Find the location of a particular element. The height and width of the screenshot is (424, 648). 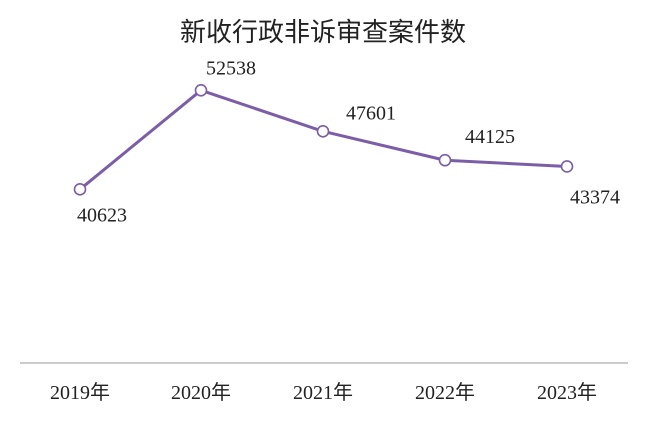

data-label: 47601 is located at coordinates (371, 113).